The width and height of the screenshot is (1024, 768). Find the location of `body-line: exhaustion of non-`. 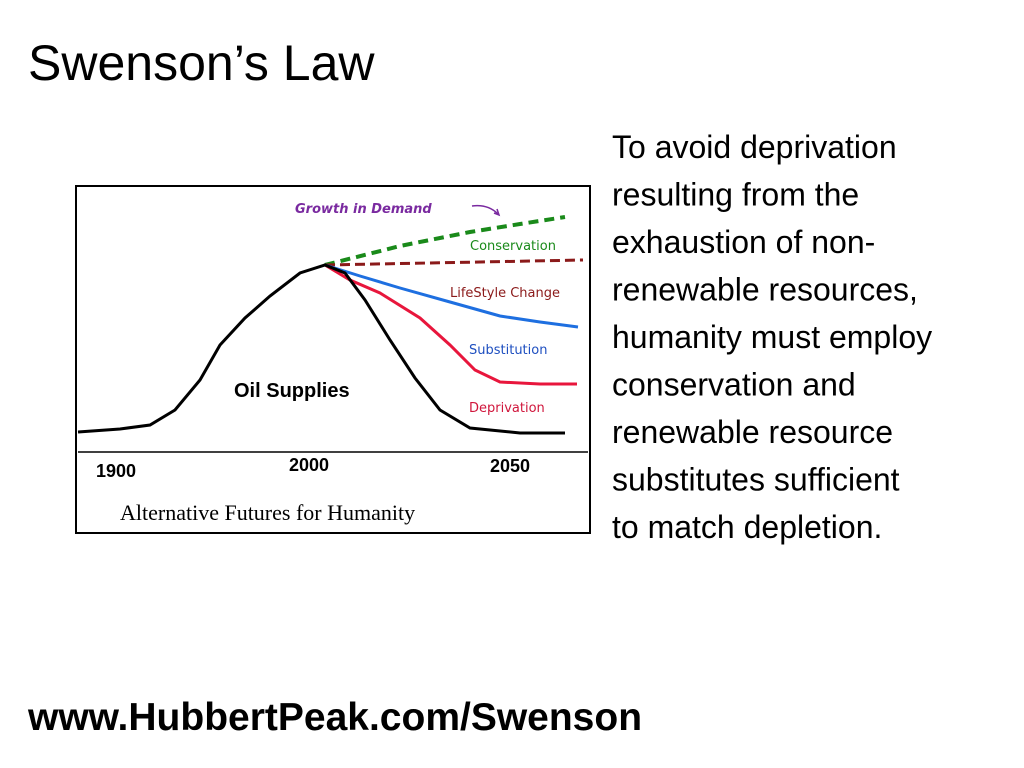

body-line: exhaustion of non- is located at coordinates (743, 242).